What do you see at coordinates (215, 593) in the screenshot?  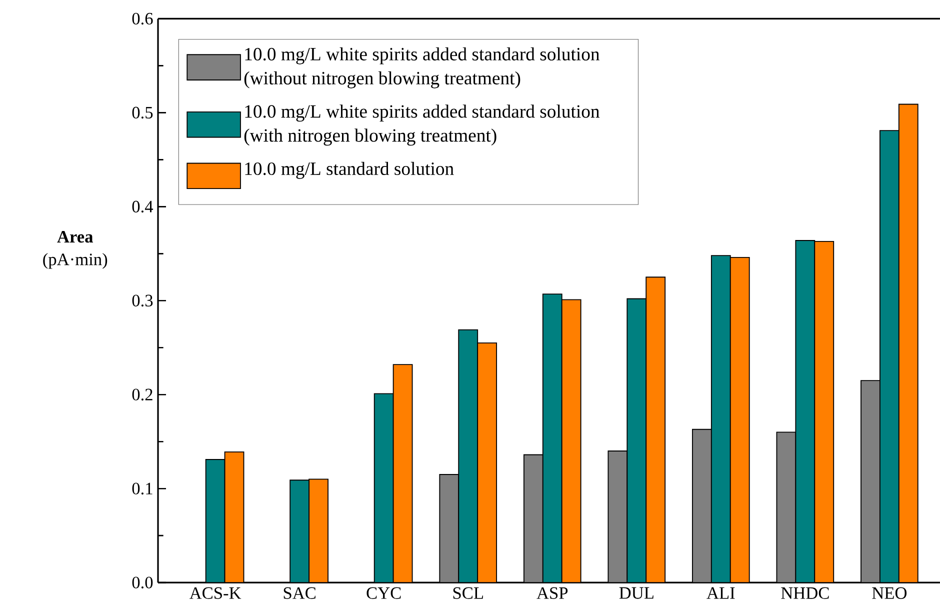 I see `x-tick-label: ACS-K` at bounding box center [215, 593].